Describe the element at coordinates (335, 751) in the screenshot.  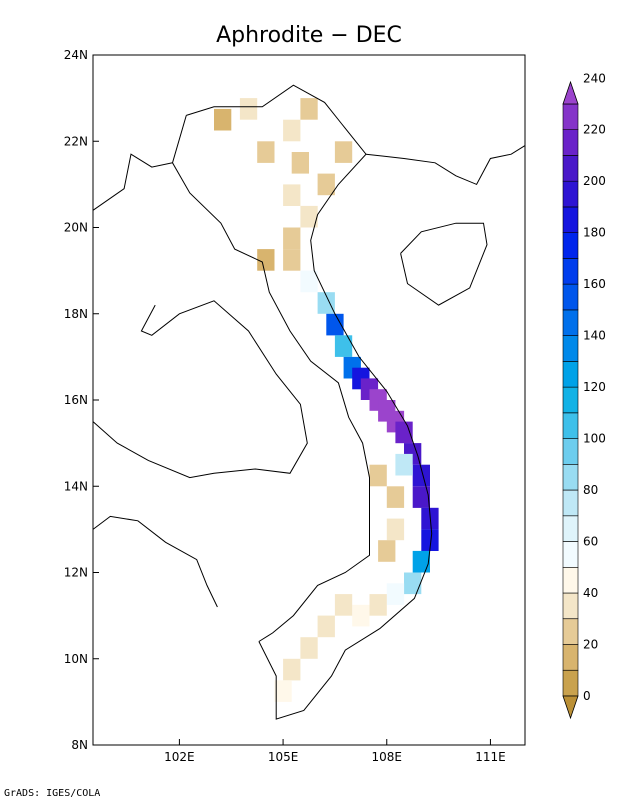
I see `longitude-ticks: 102E 105E 108E 111E` at that location.